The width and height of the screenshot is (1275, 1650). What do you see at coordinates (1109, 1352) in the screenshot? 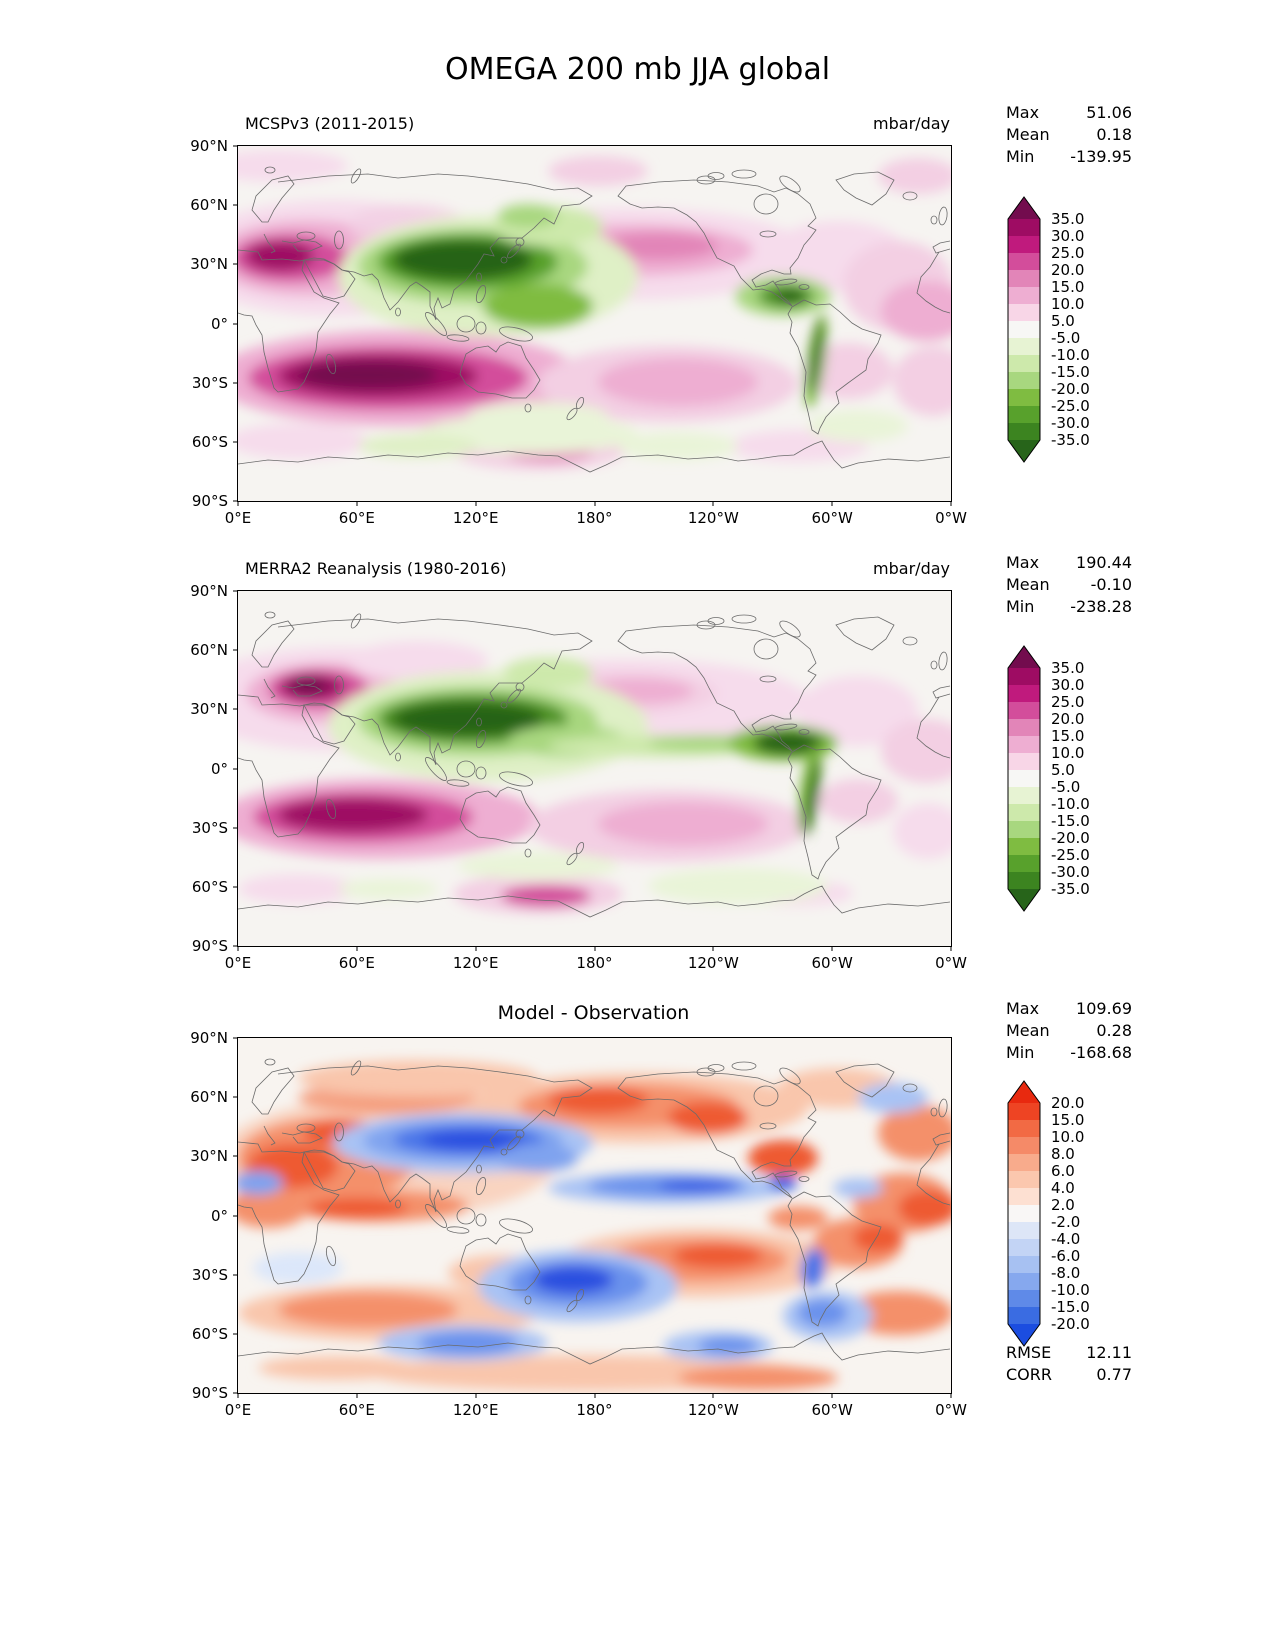
I see `stat-value: 12.11` at bounding box center [1109, 1352].